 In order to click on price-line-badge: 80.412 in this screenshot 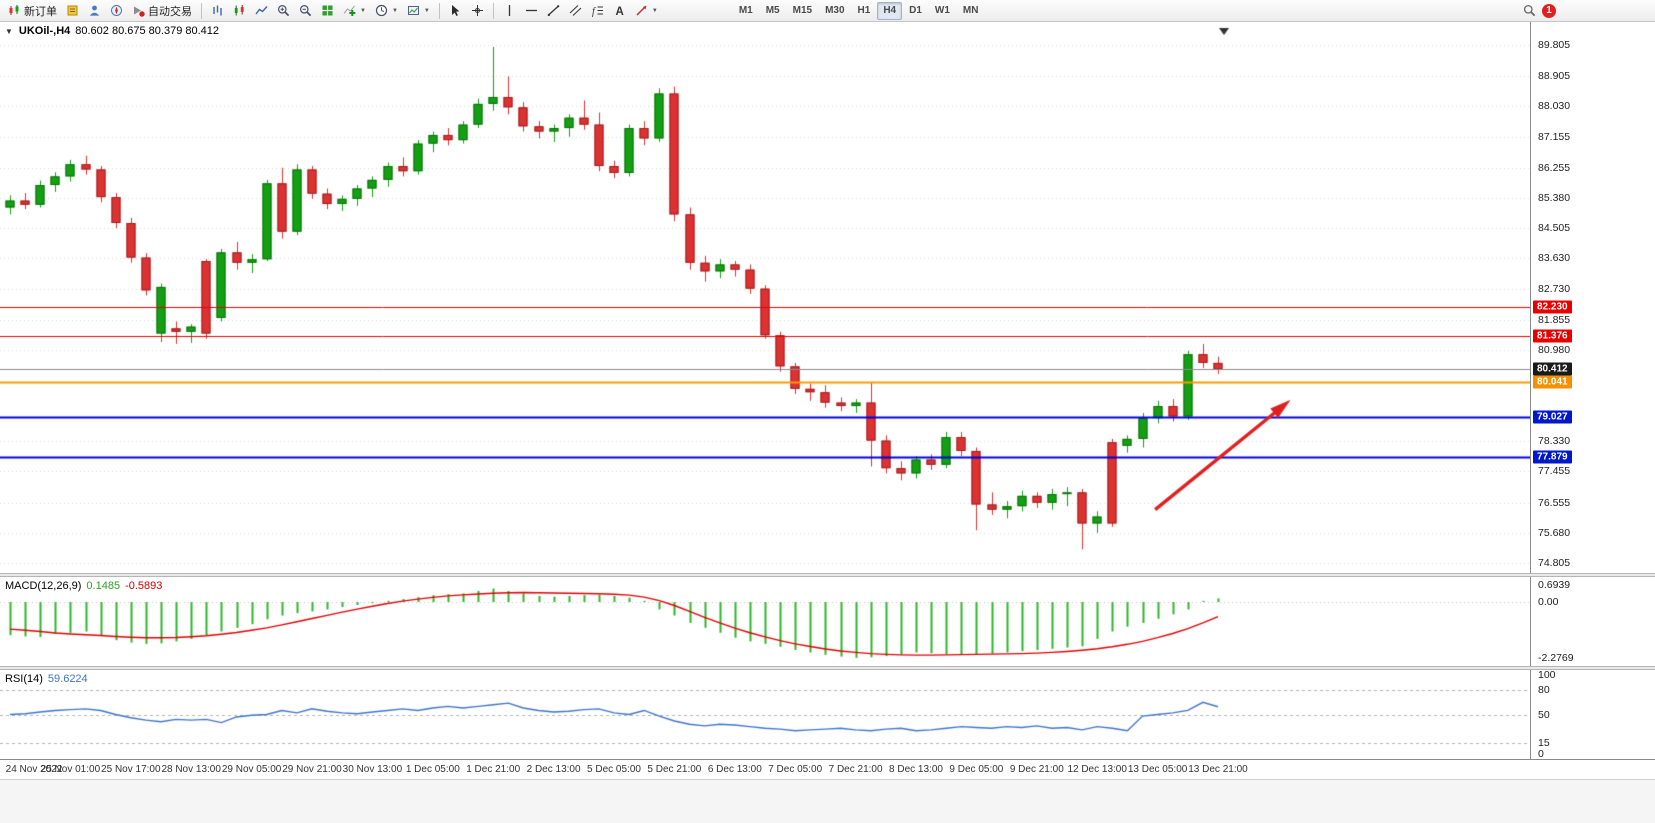, I will do `click(1552, 369)`.